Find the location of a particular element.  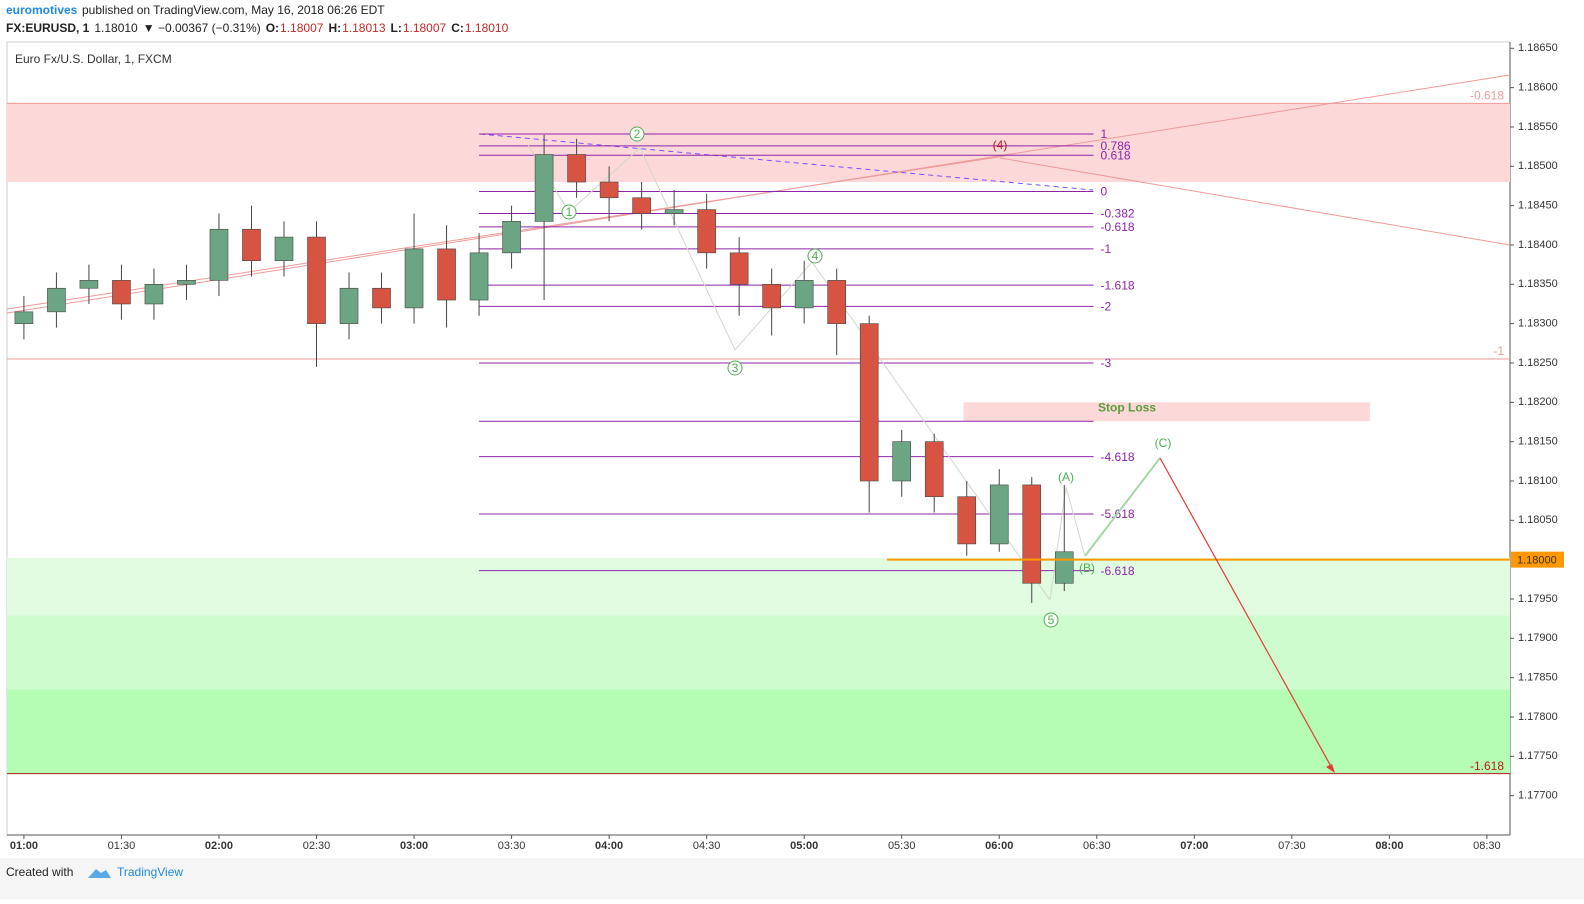

fib-label: -0.618 is located at coordinates (1118, 227).